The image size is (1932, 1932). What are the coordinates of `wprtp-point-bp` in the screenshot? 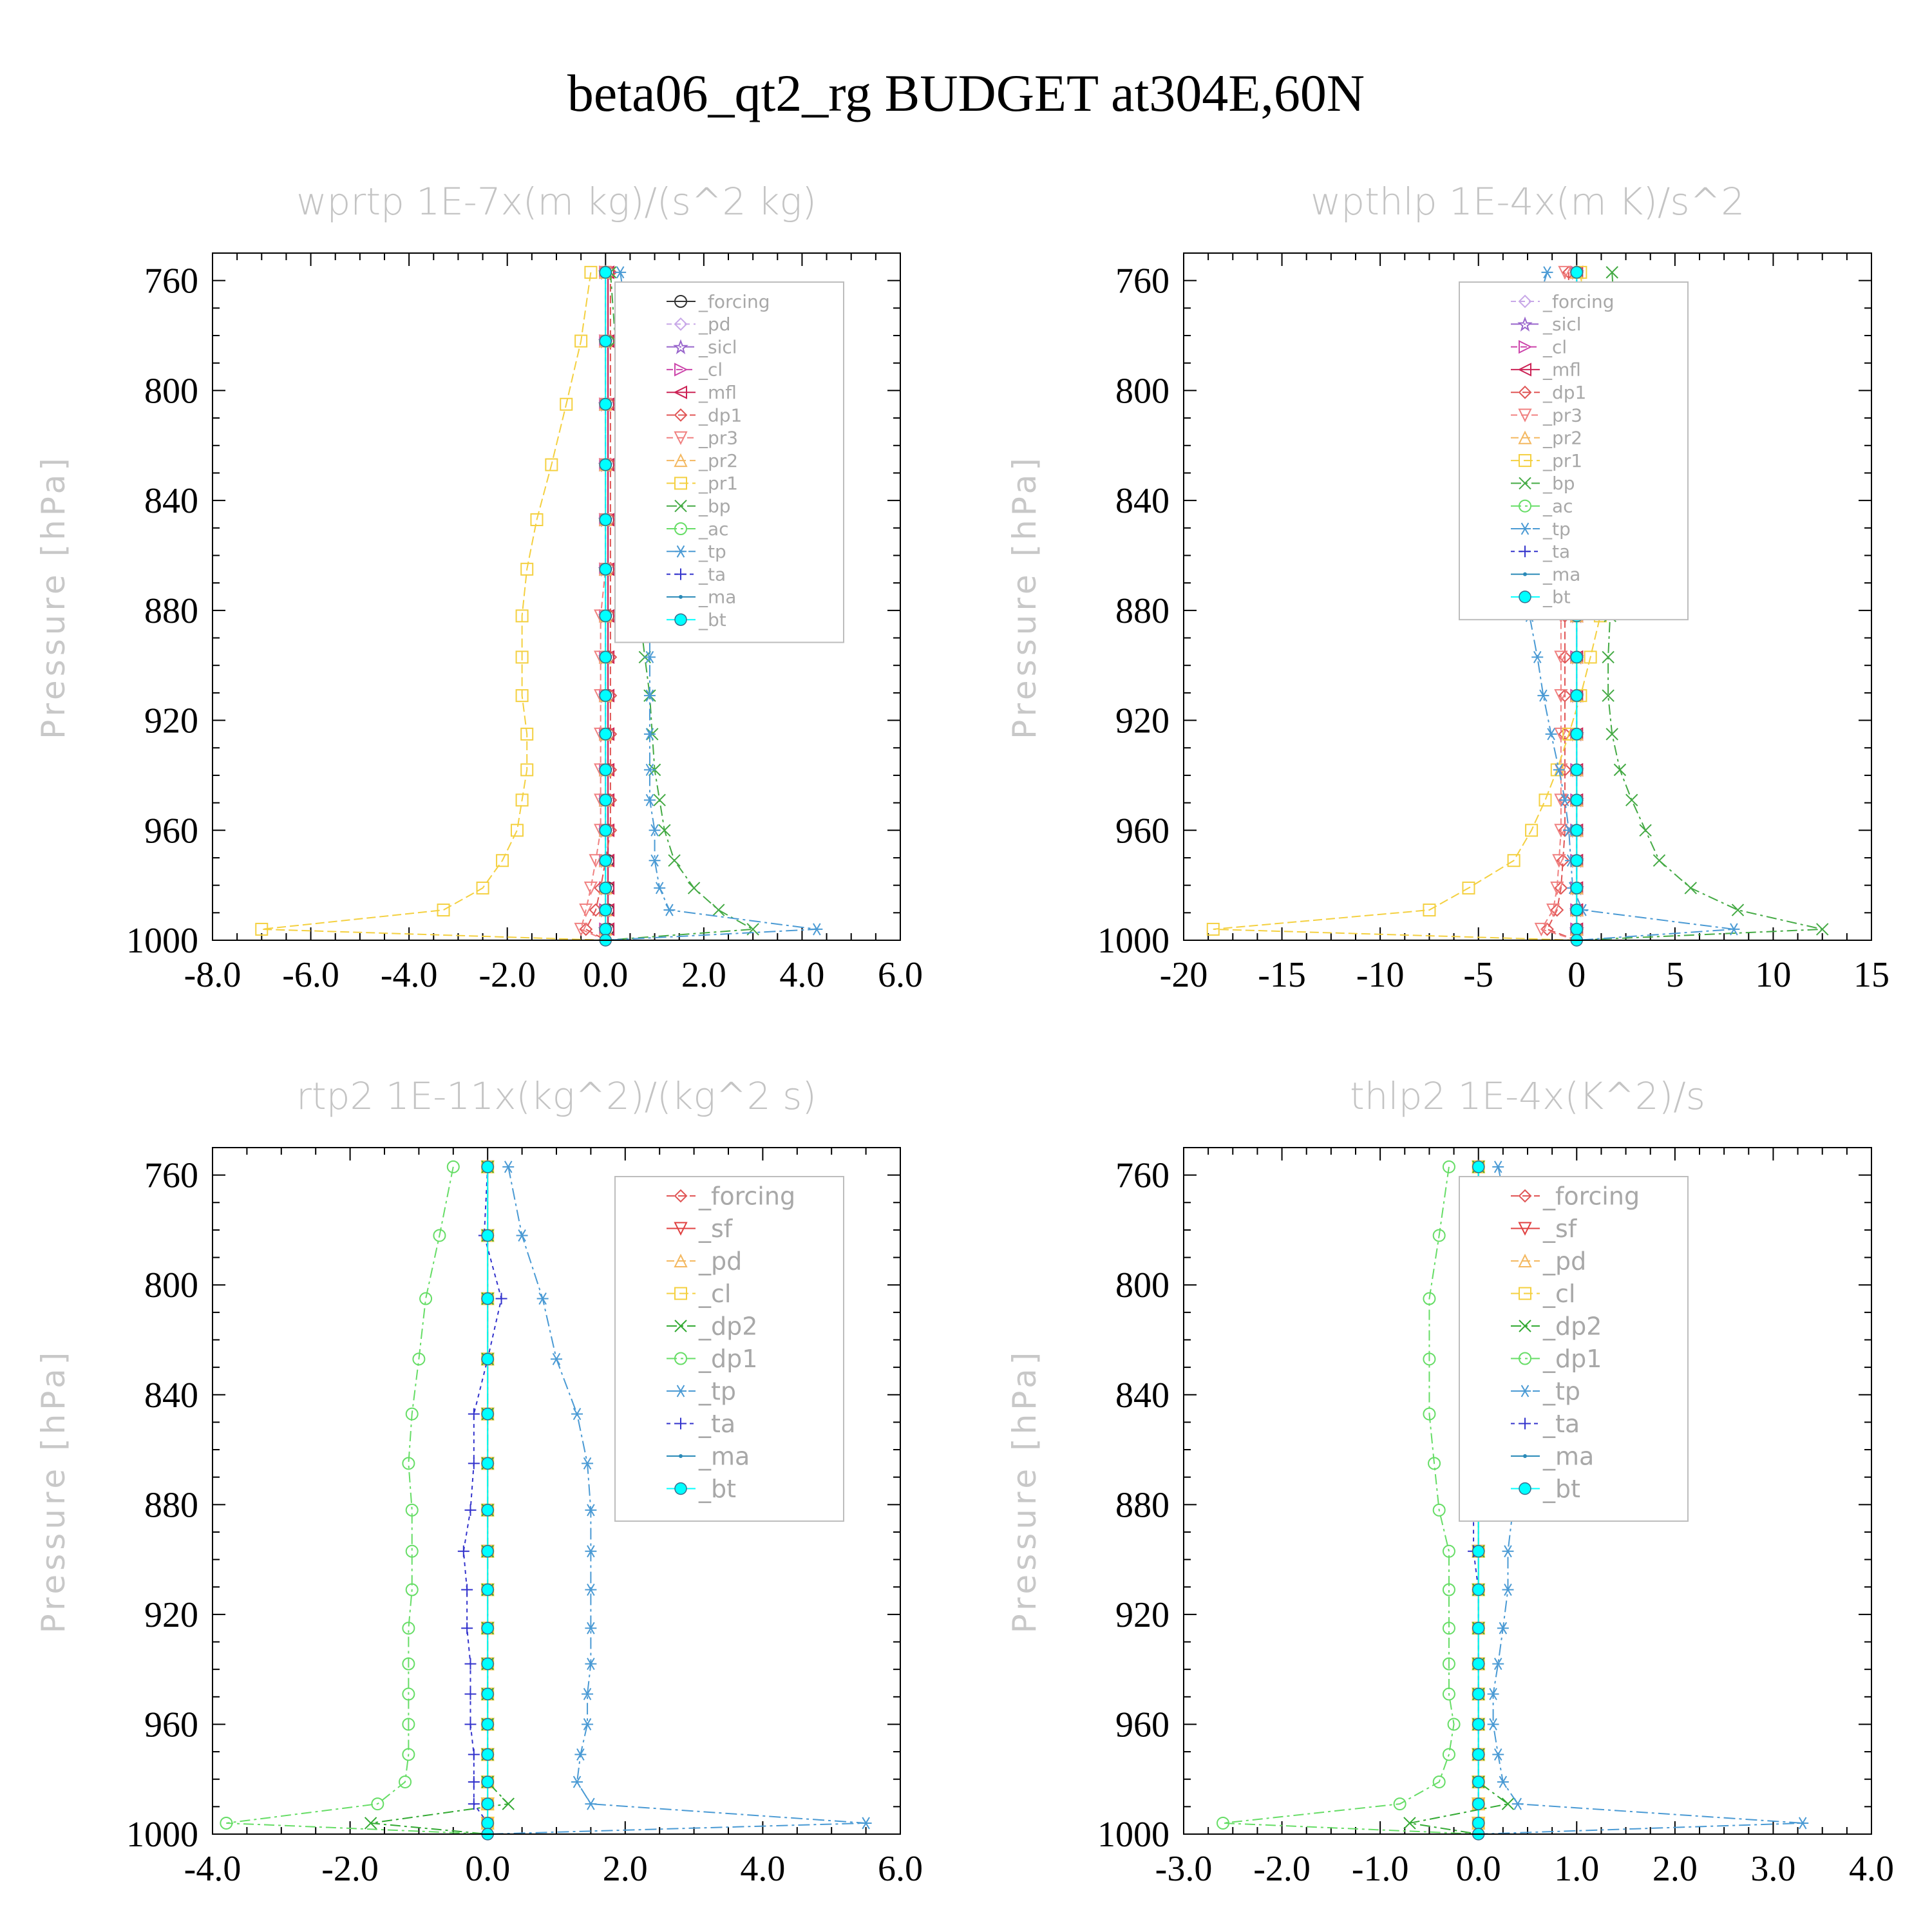 It's located at (664, 830).